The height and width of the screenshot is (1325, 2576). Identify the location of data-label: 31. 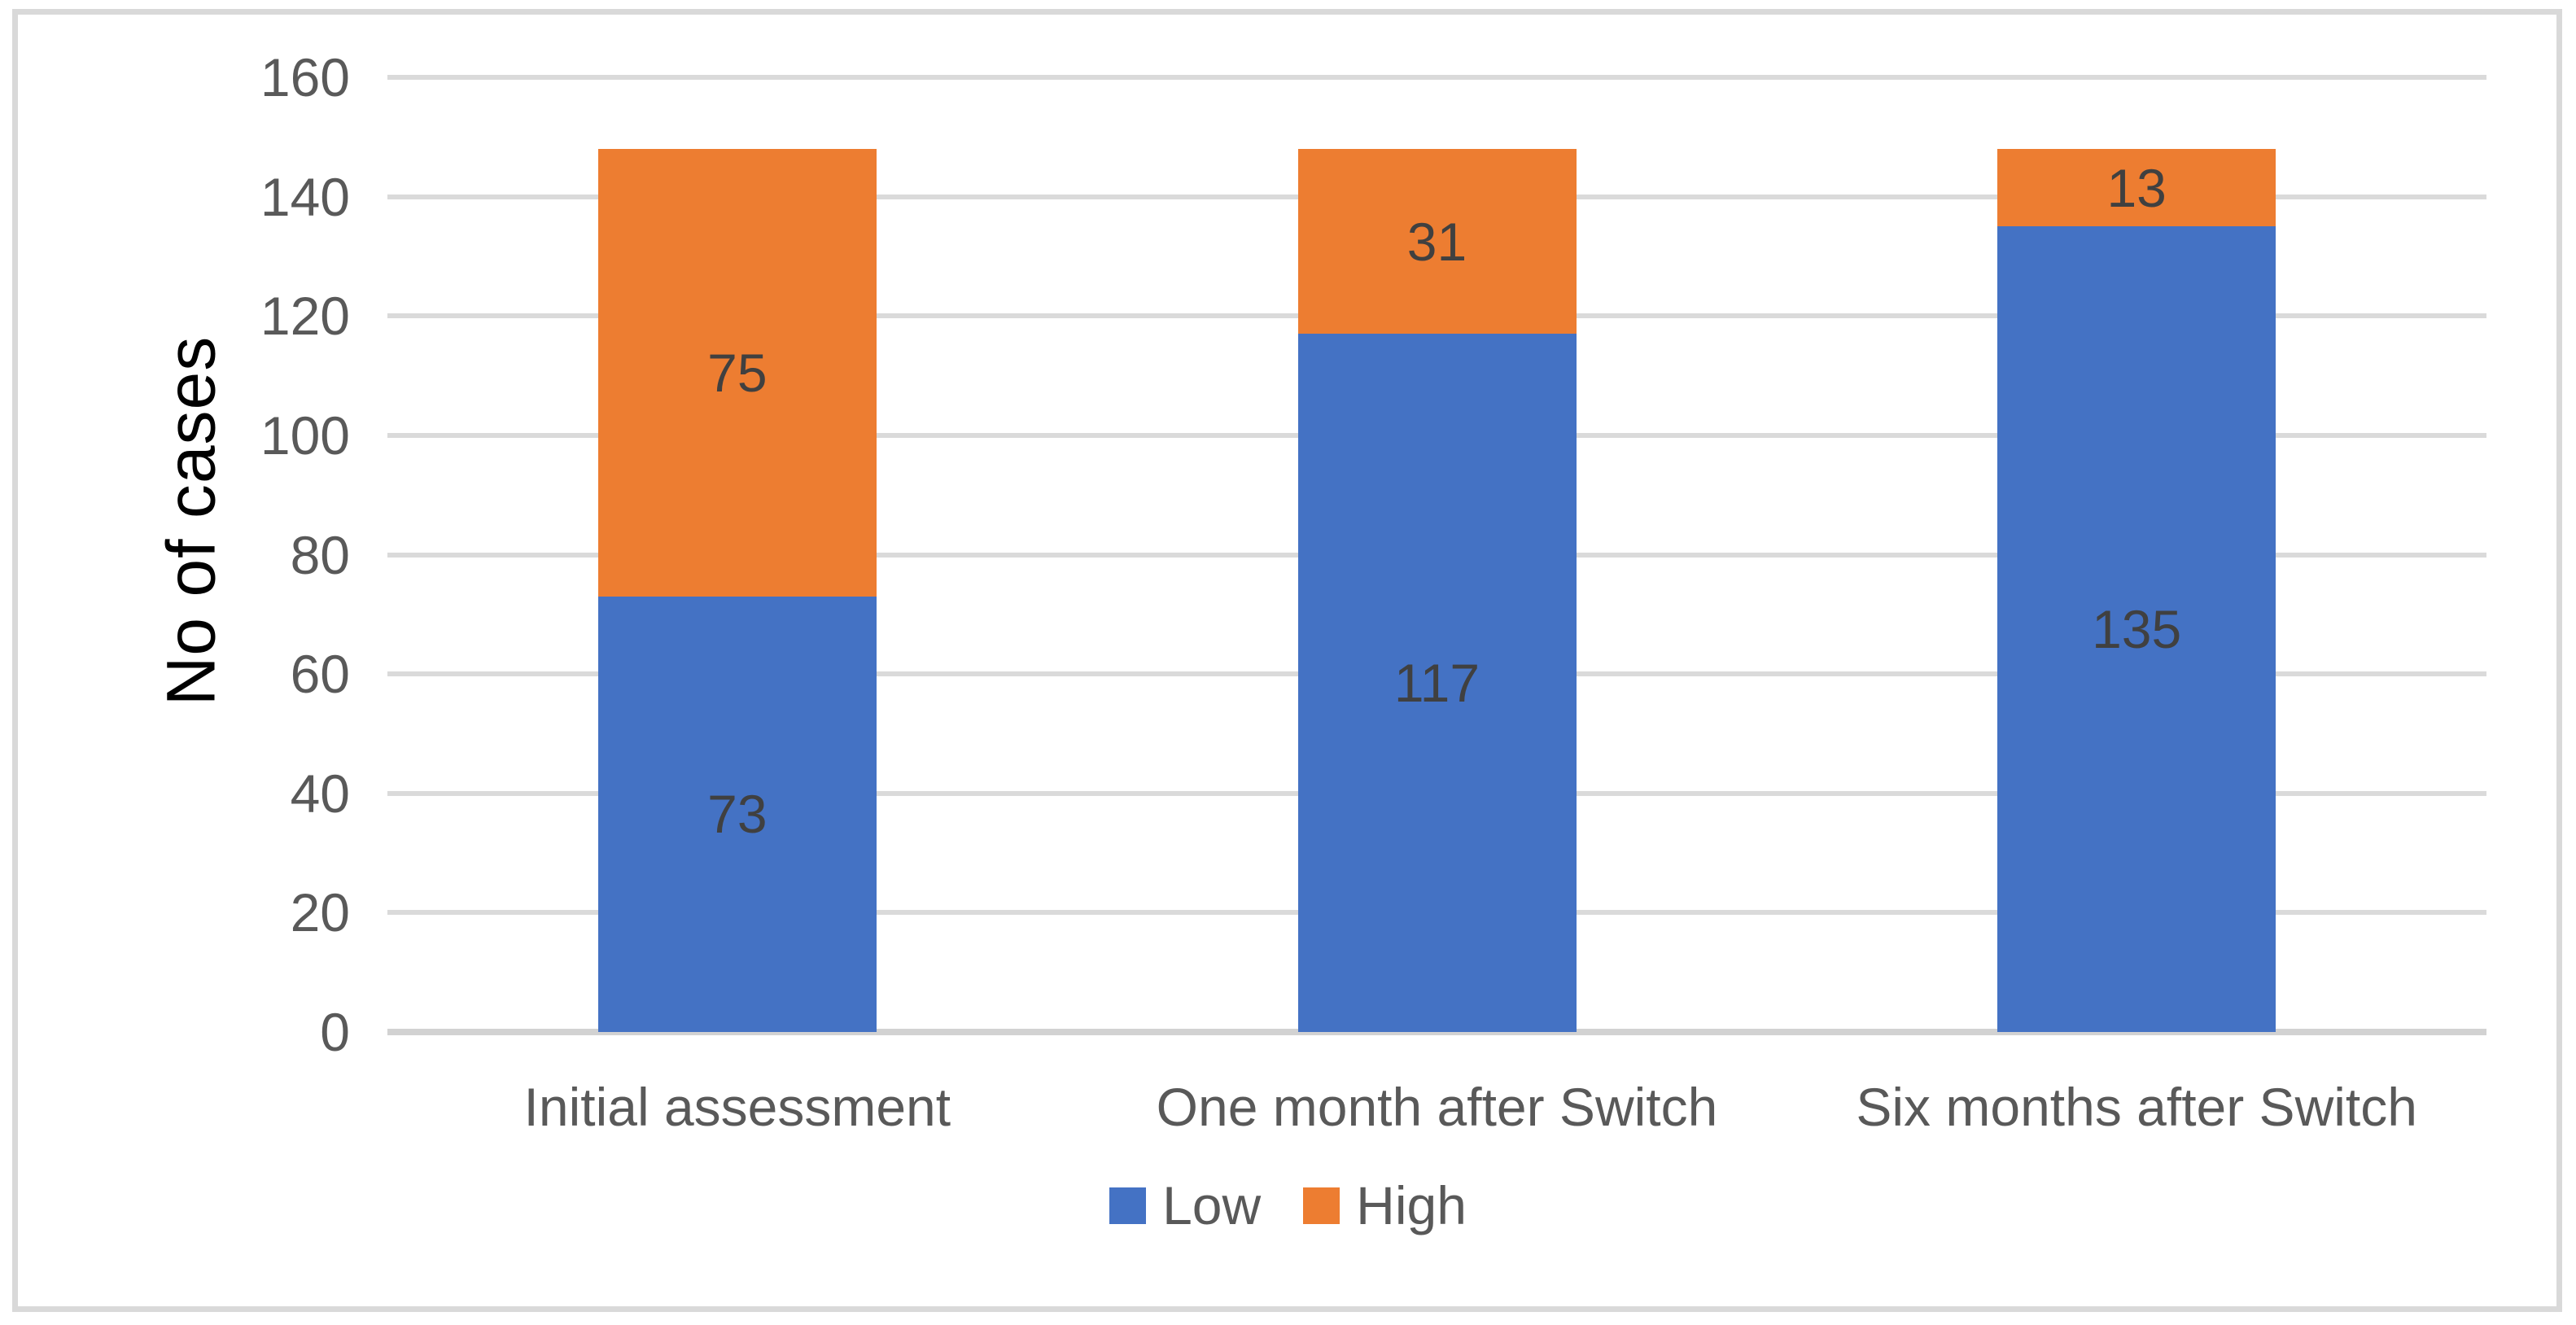
(1436, 241).